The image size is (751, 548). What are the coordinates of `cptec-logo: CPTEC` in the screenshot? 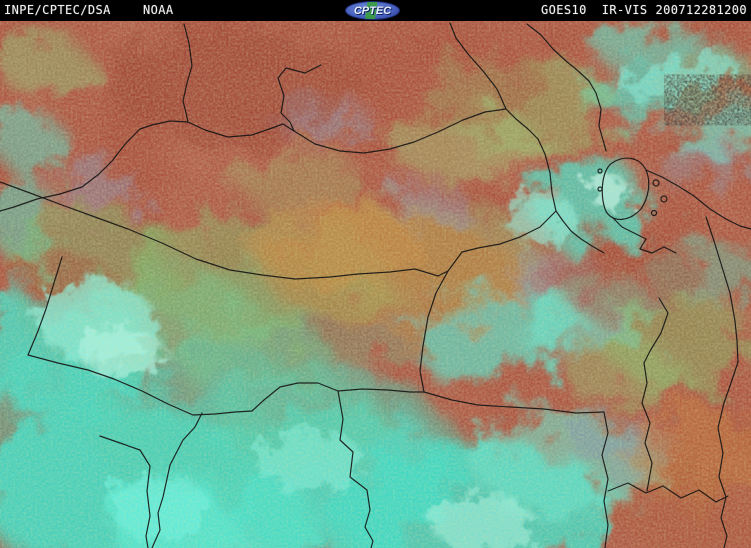 It's located at (372, 10).